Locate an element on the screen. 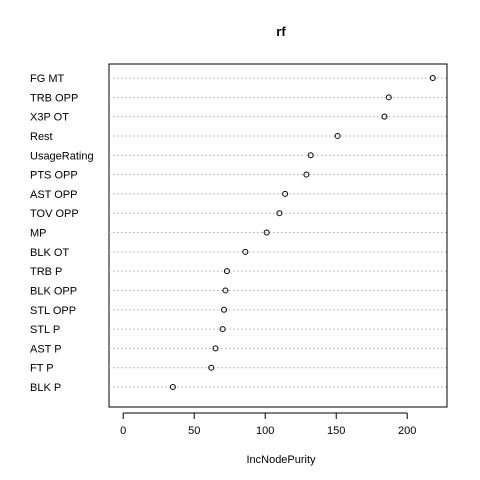 The image size is (480, 480). category-label: X3P OT is located at coordinates (49, 118).